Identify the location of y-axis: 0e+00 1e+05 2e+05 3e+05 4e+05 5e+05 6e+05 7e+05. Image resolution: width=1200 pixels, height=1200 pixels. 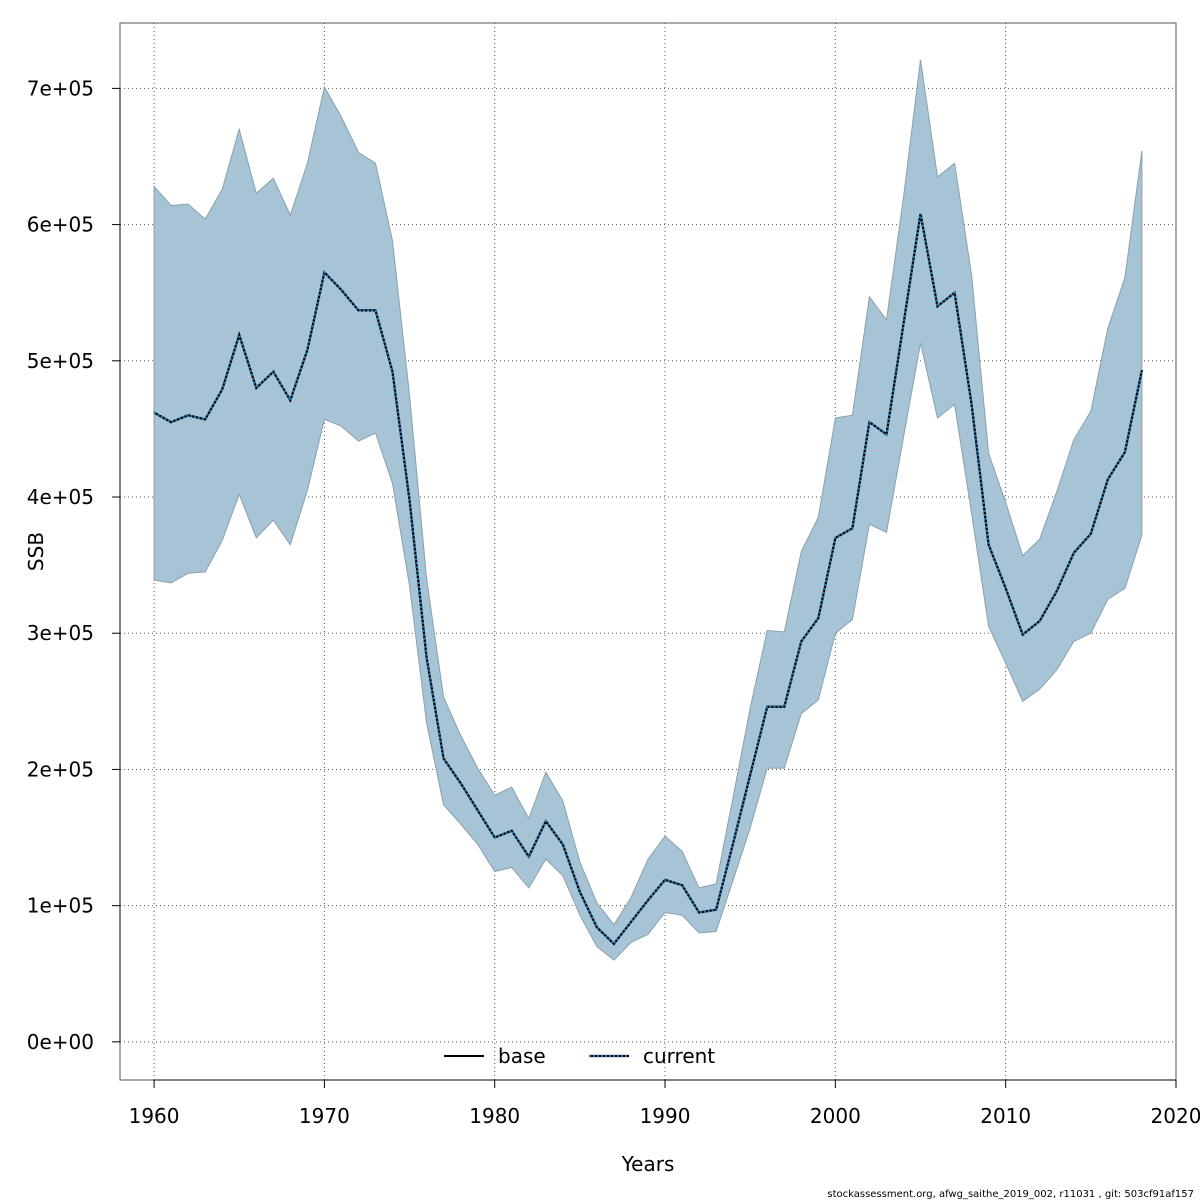
(74, 565).